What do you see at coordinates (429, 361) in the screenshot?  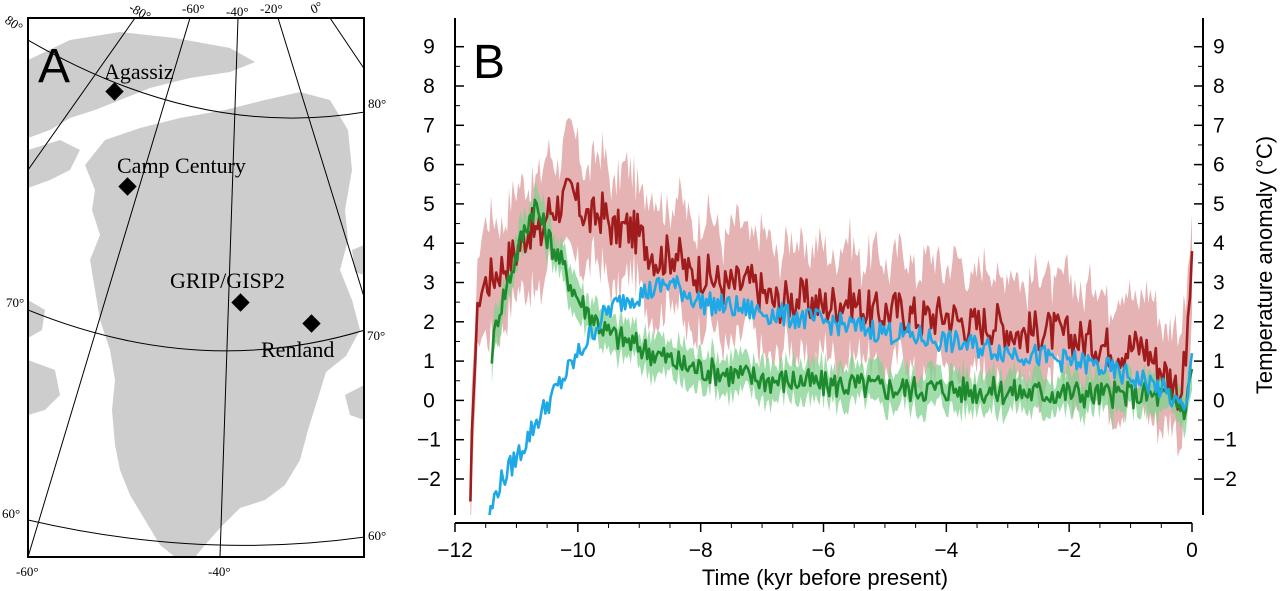 I see `y-tick-label-left: 1` at bounding box center [429, 361].